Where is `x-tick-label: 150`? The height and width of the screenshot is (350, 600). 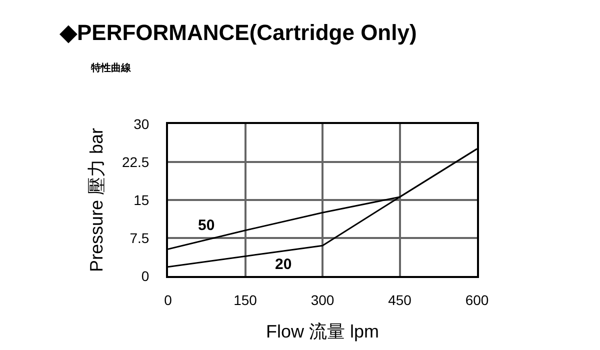 x-tick-label: 150 is located at coordinates (246, 300).